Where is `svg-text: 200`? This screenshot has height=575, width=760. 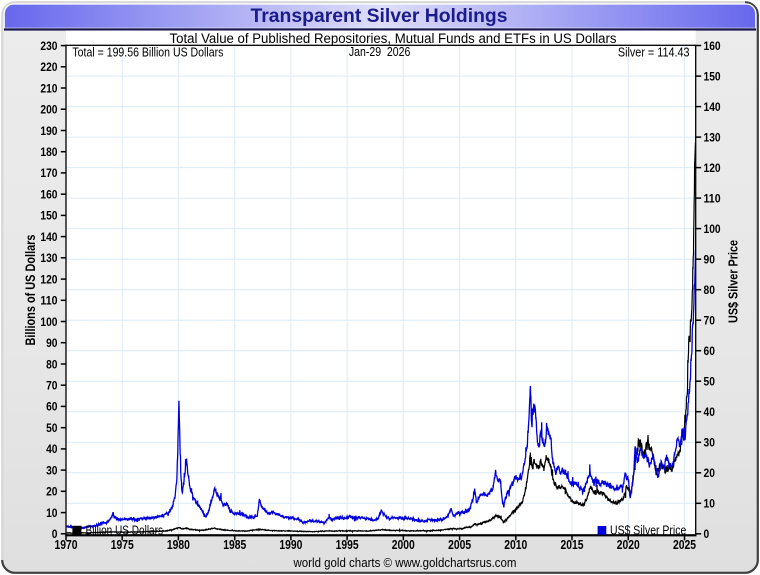
svg-text: 200 is located at coordinates (48, 110).